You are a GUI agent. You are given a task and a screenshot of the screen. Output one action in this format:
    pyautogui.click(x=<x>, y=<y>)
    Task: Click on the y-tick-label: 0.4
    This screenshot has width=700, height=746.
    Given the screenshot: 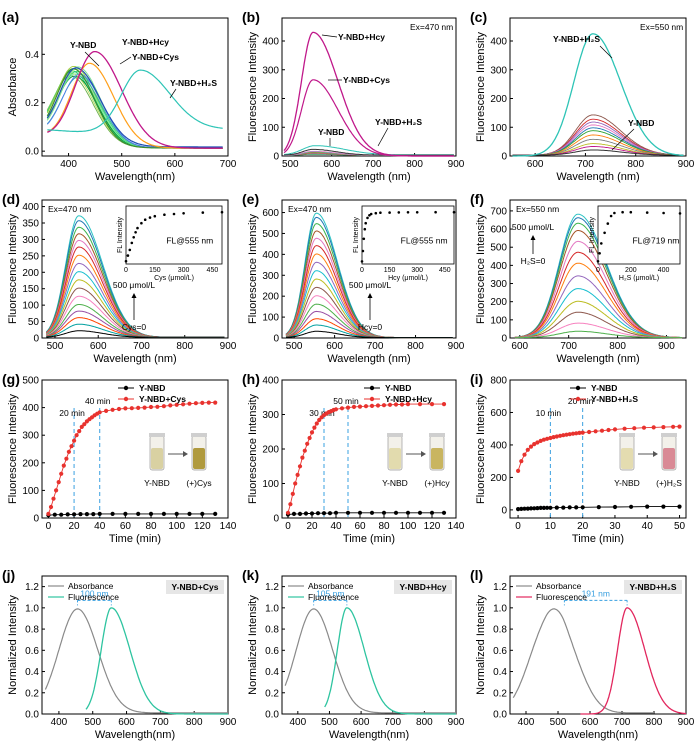 What is the action you would take?
    pyautogui.click(x=500, y=672)
    